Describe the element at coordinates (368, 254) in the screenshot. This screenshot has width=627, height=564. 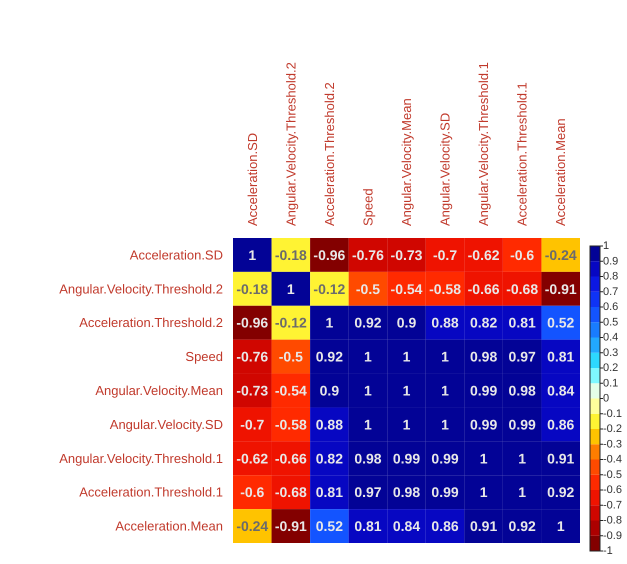
I see `data-label: -0.76` at that location.